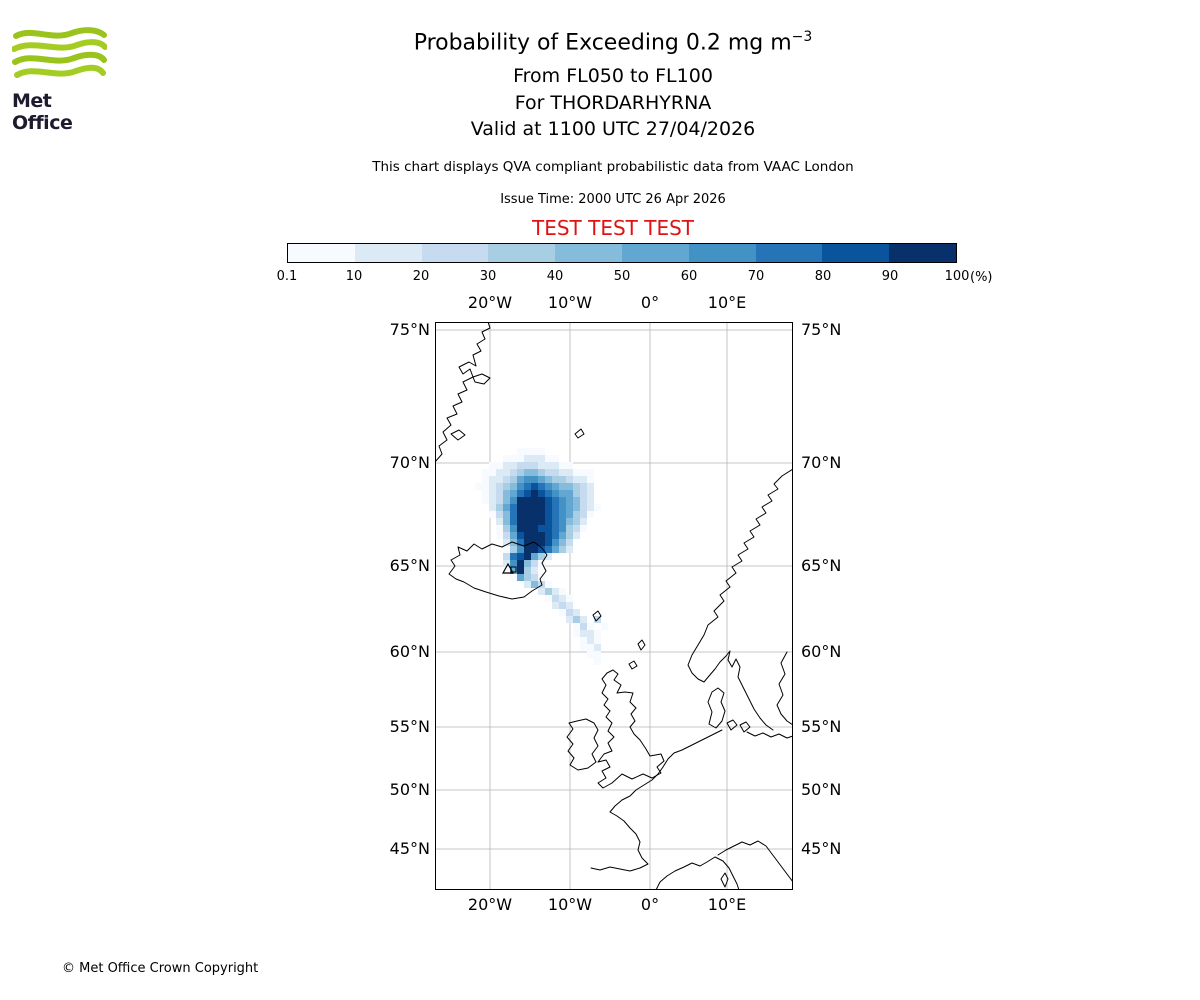  I want to click on lon-label-bottom: 10°W, so click(570, 904).